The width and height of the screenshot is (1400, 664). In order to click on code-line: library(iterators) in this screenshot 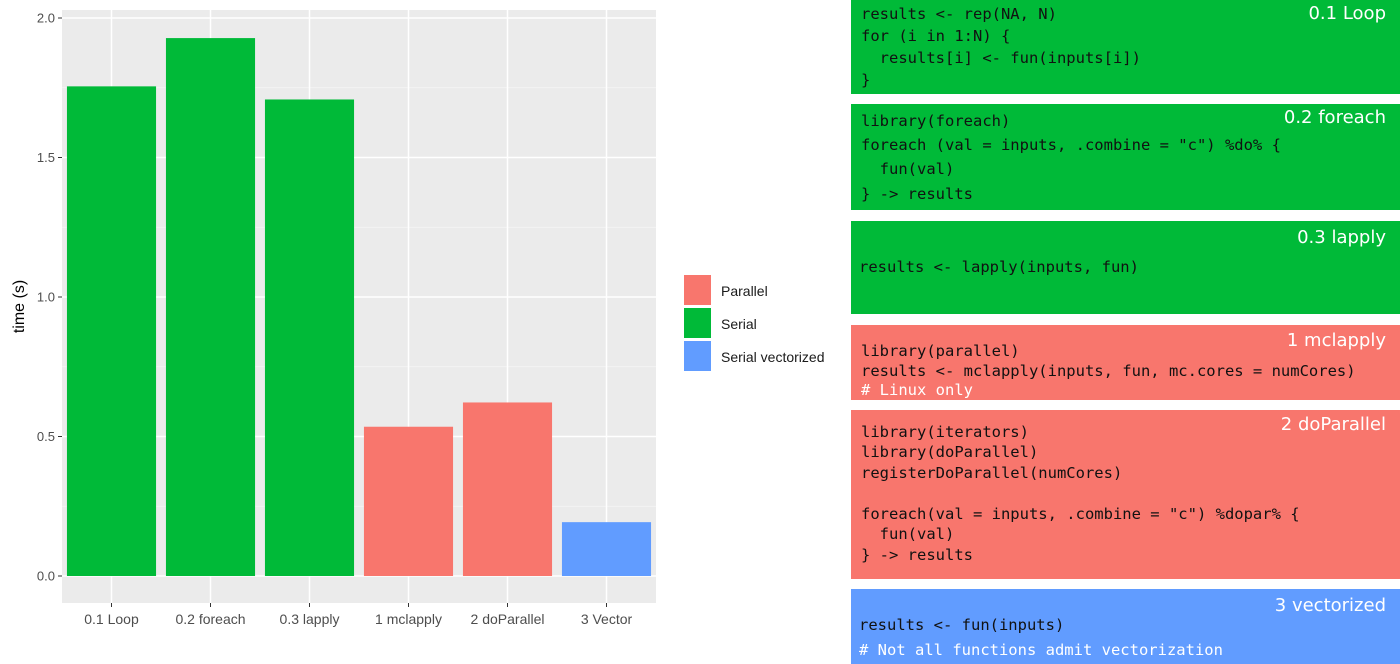, I will do `click(945, 432)`.